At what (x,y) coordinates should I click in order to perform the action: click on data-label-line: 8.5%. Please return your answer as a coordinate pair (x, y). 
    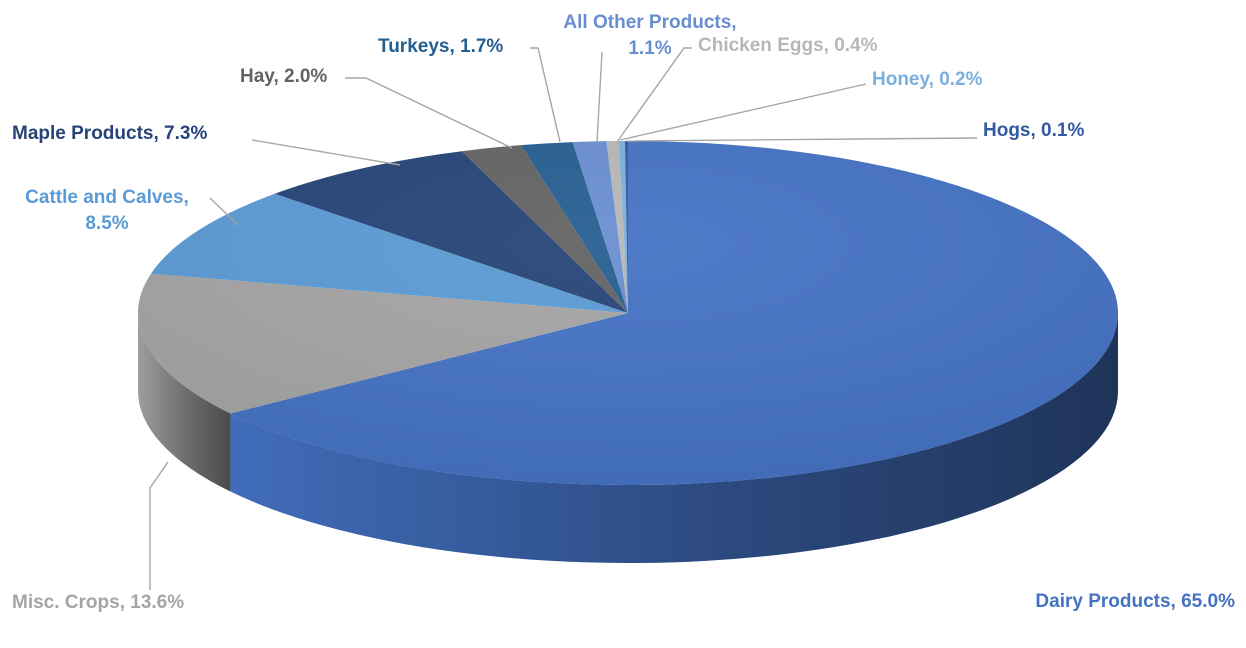
    Looking at the image, I should click on (106, 223).